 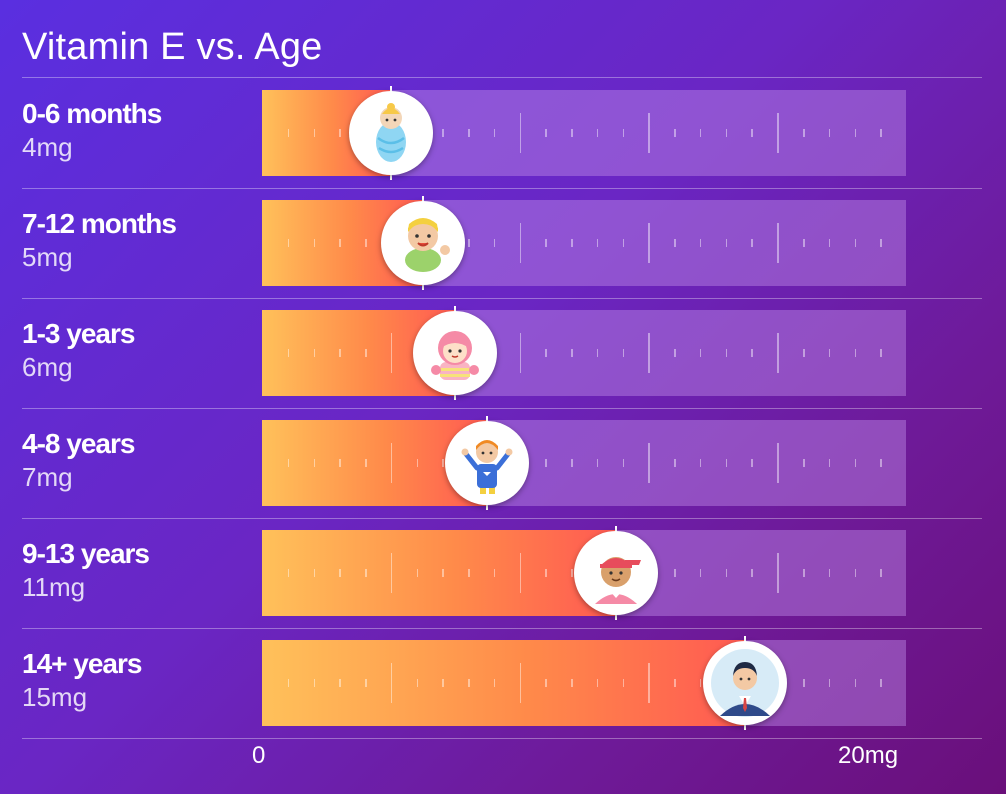 I want to click on businessman-icon, so click(x=745, y=683).